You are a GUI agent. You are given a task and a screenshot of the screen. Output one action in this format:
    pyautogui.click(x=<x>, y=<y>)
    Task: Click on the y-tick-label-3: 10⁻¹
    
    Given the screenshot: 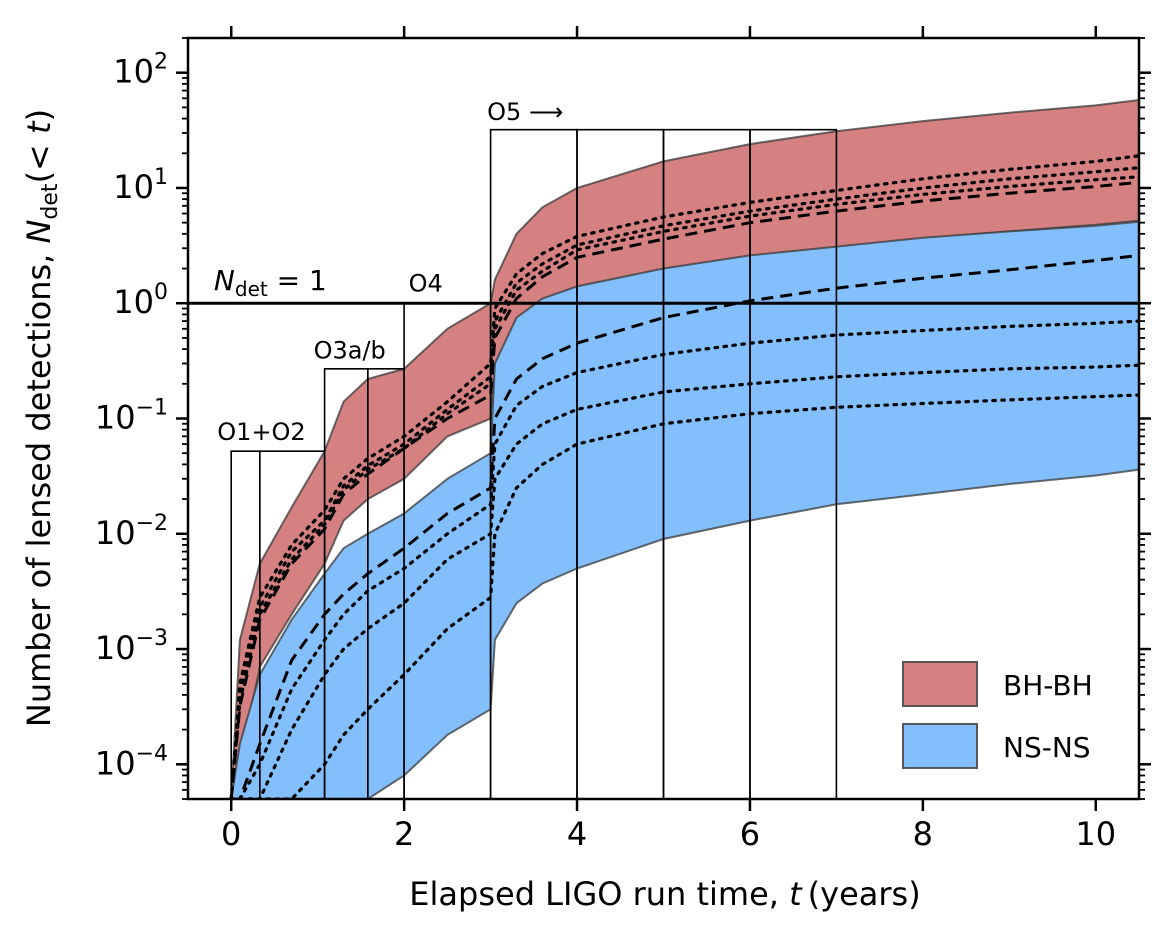 What is the action you would take?
    pyautogui.click(x=131, y=416)
    